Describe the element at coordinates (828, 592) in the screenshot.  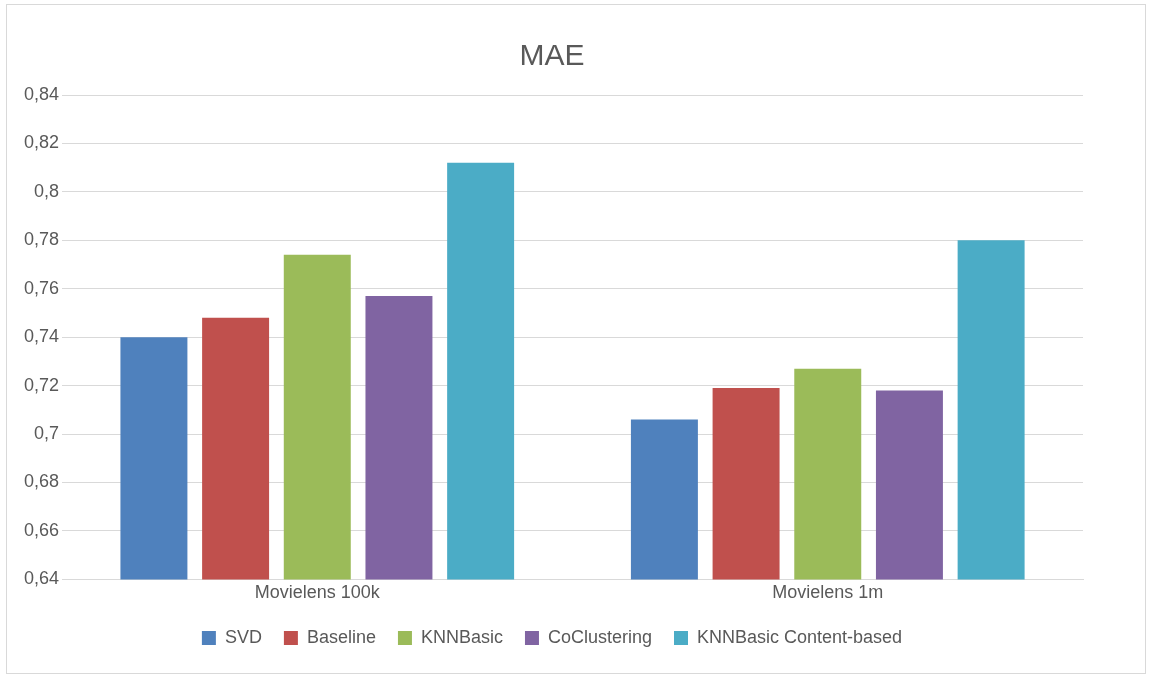
I see `x-tick-label: Movielens 1m` at that location.